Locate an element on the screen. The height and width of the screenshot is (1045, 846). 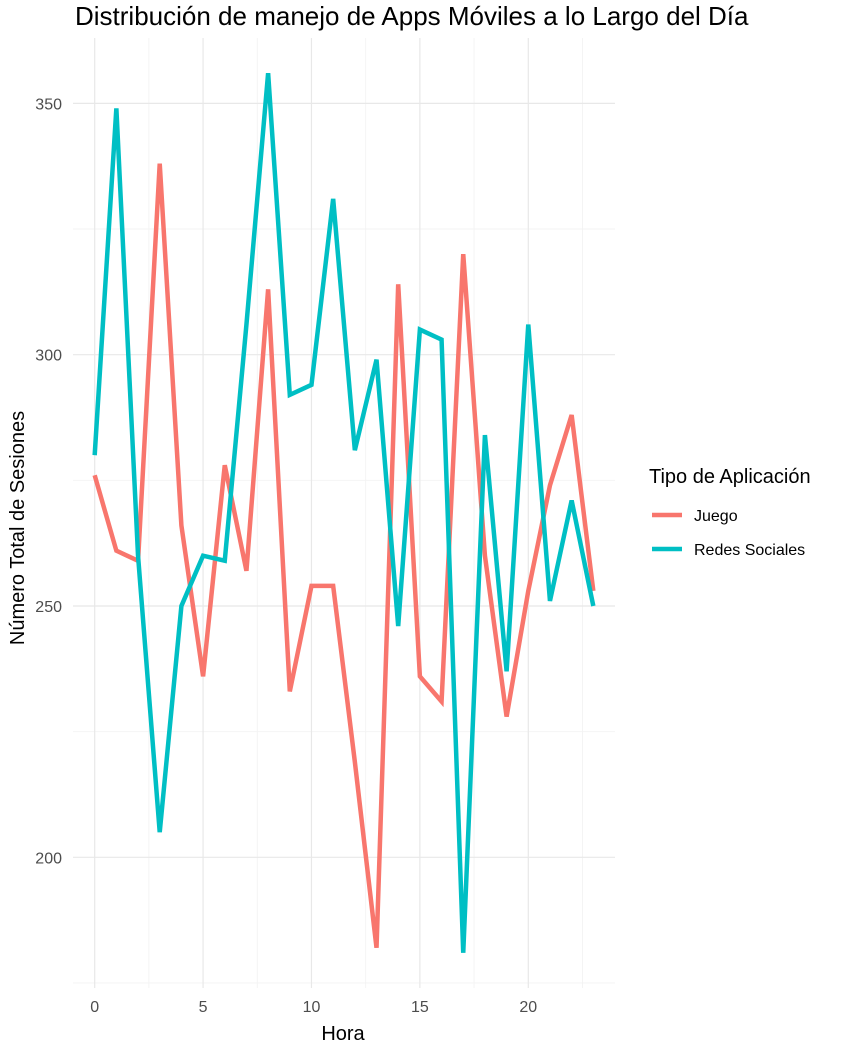
y-axis-title: Número Total de Sesiones is located at coordinates (18, 528).